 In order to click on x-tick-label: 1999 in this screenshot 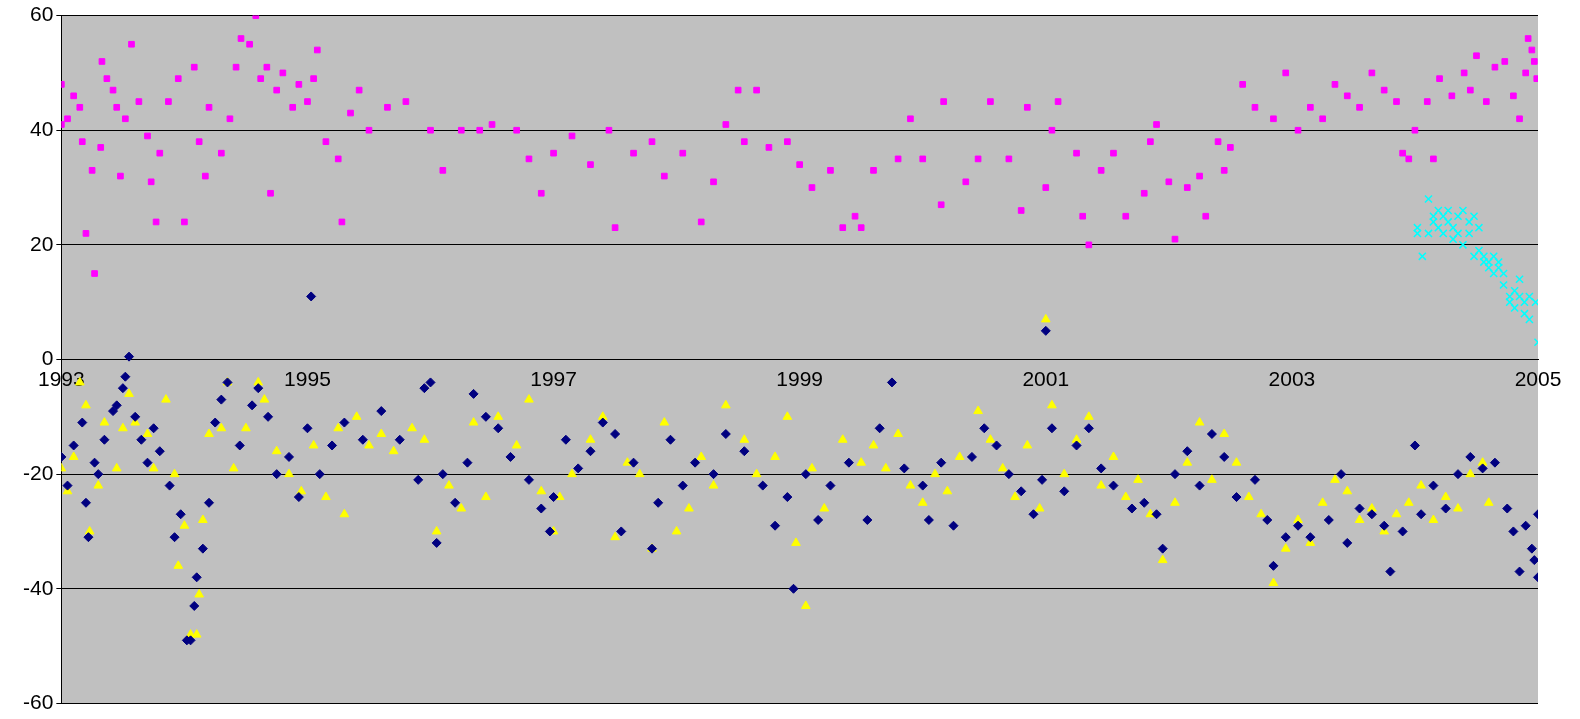, I will do `click(800, 378)`.